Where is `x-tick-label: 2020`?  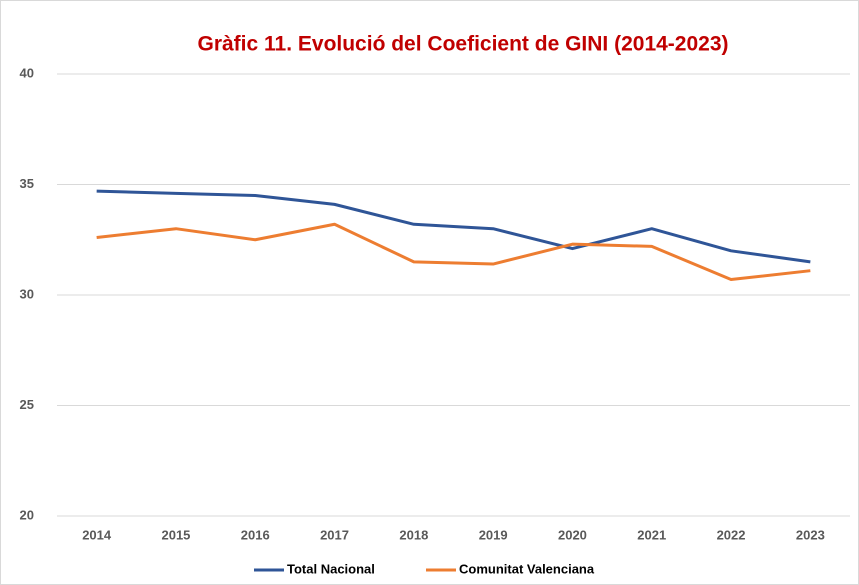 x-tick-label: 2020 is located at coordinates (572, 534).